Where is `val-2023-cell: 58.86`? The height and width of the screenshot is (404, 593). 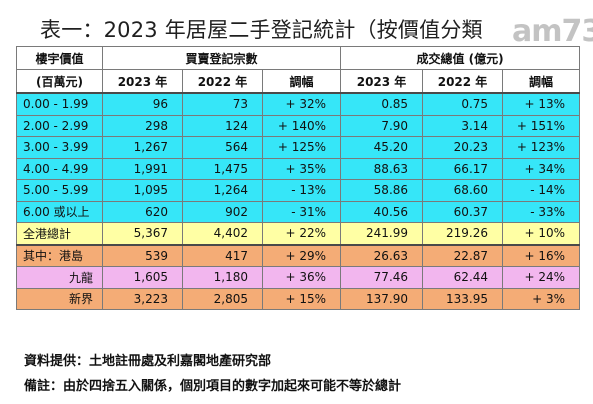 val-2023-cell: 58.86 is located at coordinates (382, 190).